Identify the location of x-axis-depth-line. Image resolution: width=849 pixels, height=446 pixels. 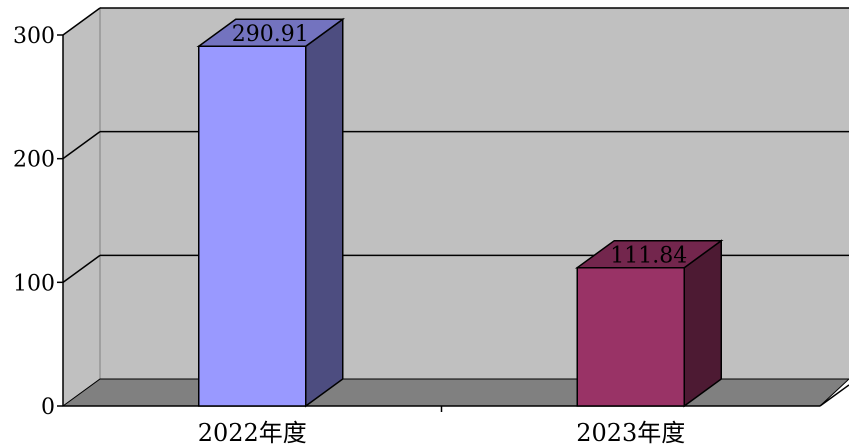
(834, 395).